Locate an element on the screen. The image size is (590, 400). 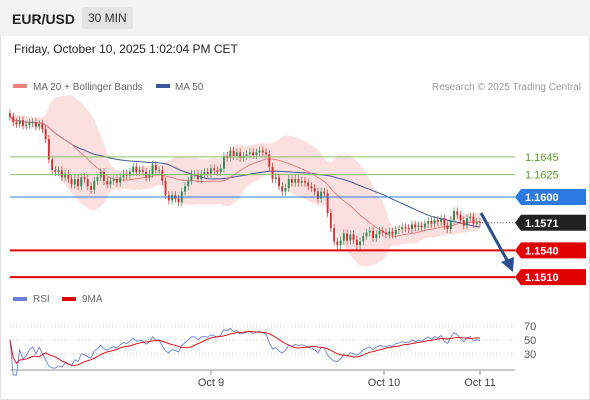
rsi-tick-70: 70 is located at coordinates (530, 327).